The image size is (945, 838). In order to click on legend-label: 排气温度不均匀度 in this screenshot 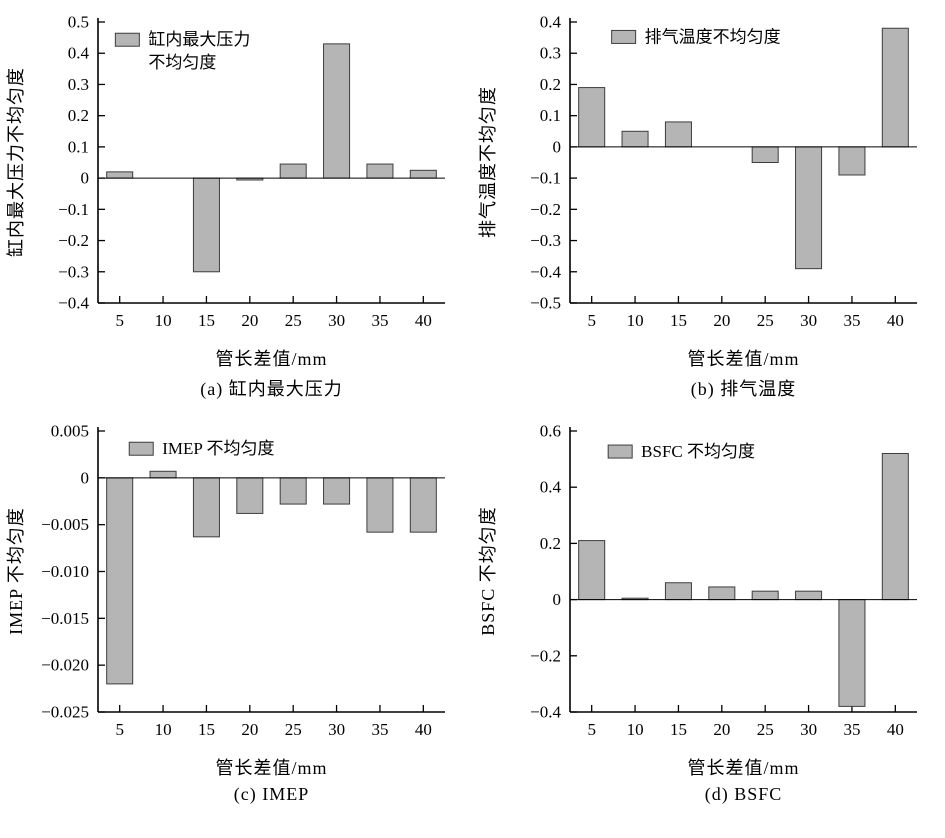, I will do `click(713, 36)`.